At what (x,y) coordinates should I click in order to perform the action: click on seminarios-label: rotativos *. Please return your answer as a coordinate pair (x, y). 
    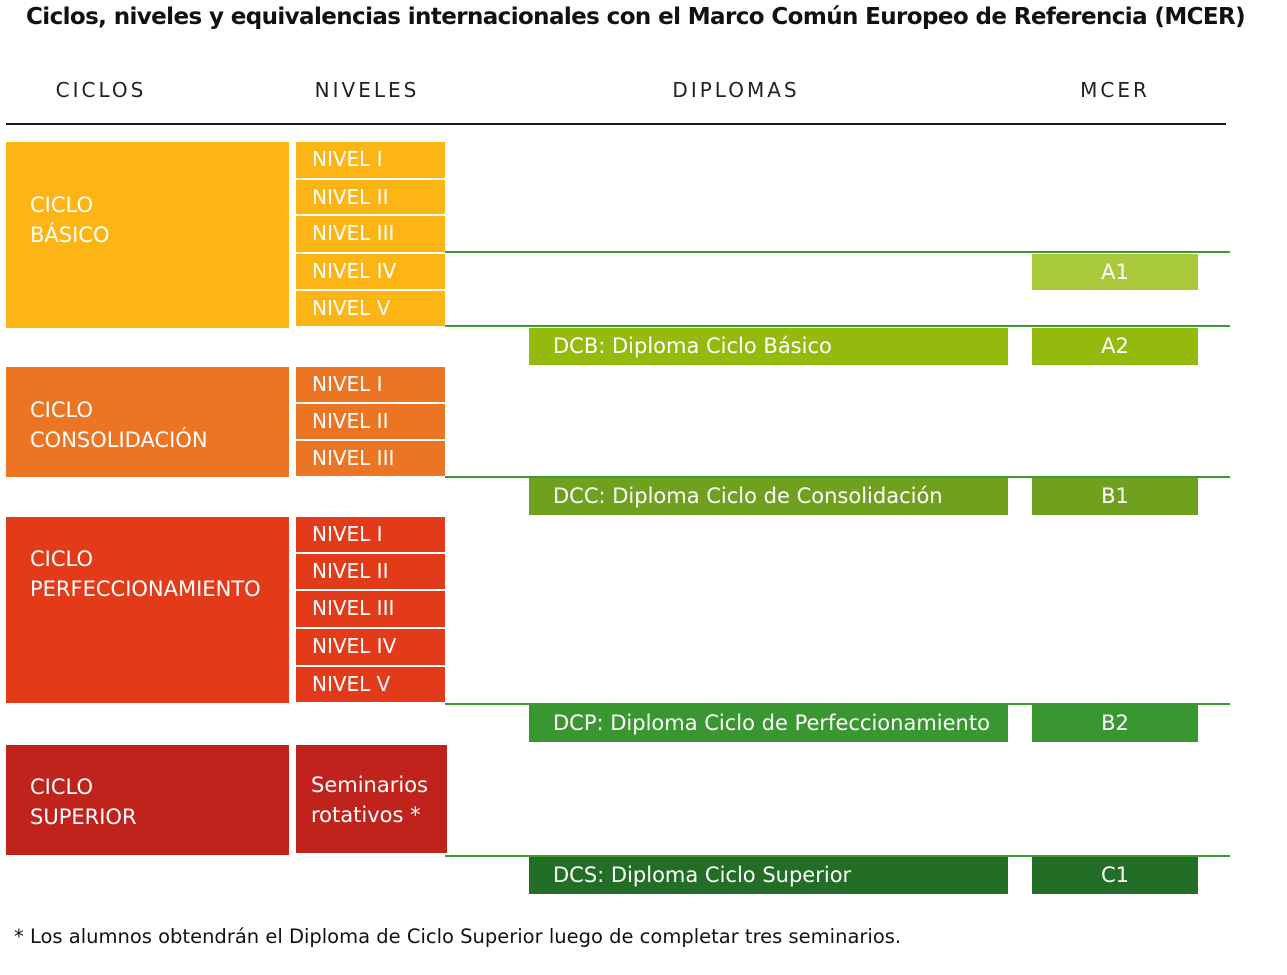
    Looking at the image, I should click on (366, 815).